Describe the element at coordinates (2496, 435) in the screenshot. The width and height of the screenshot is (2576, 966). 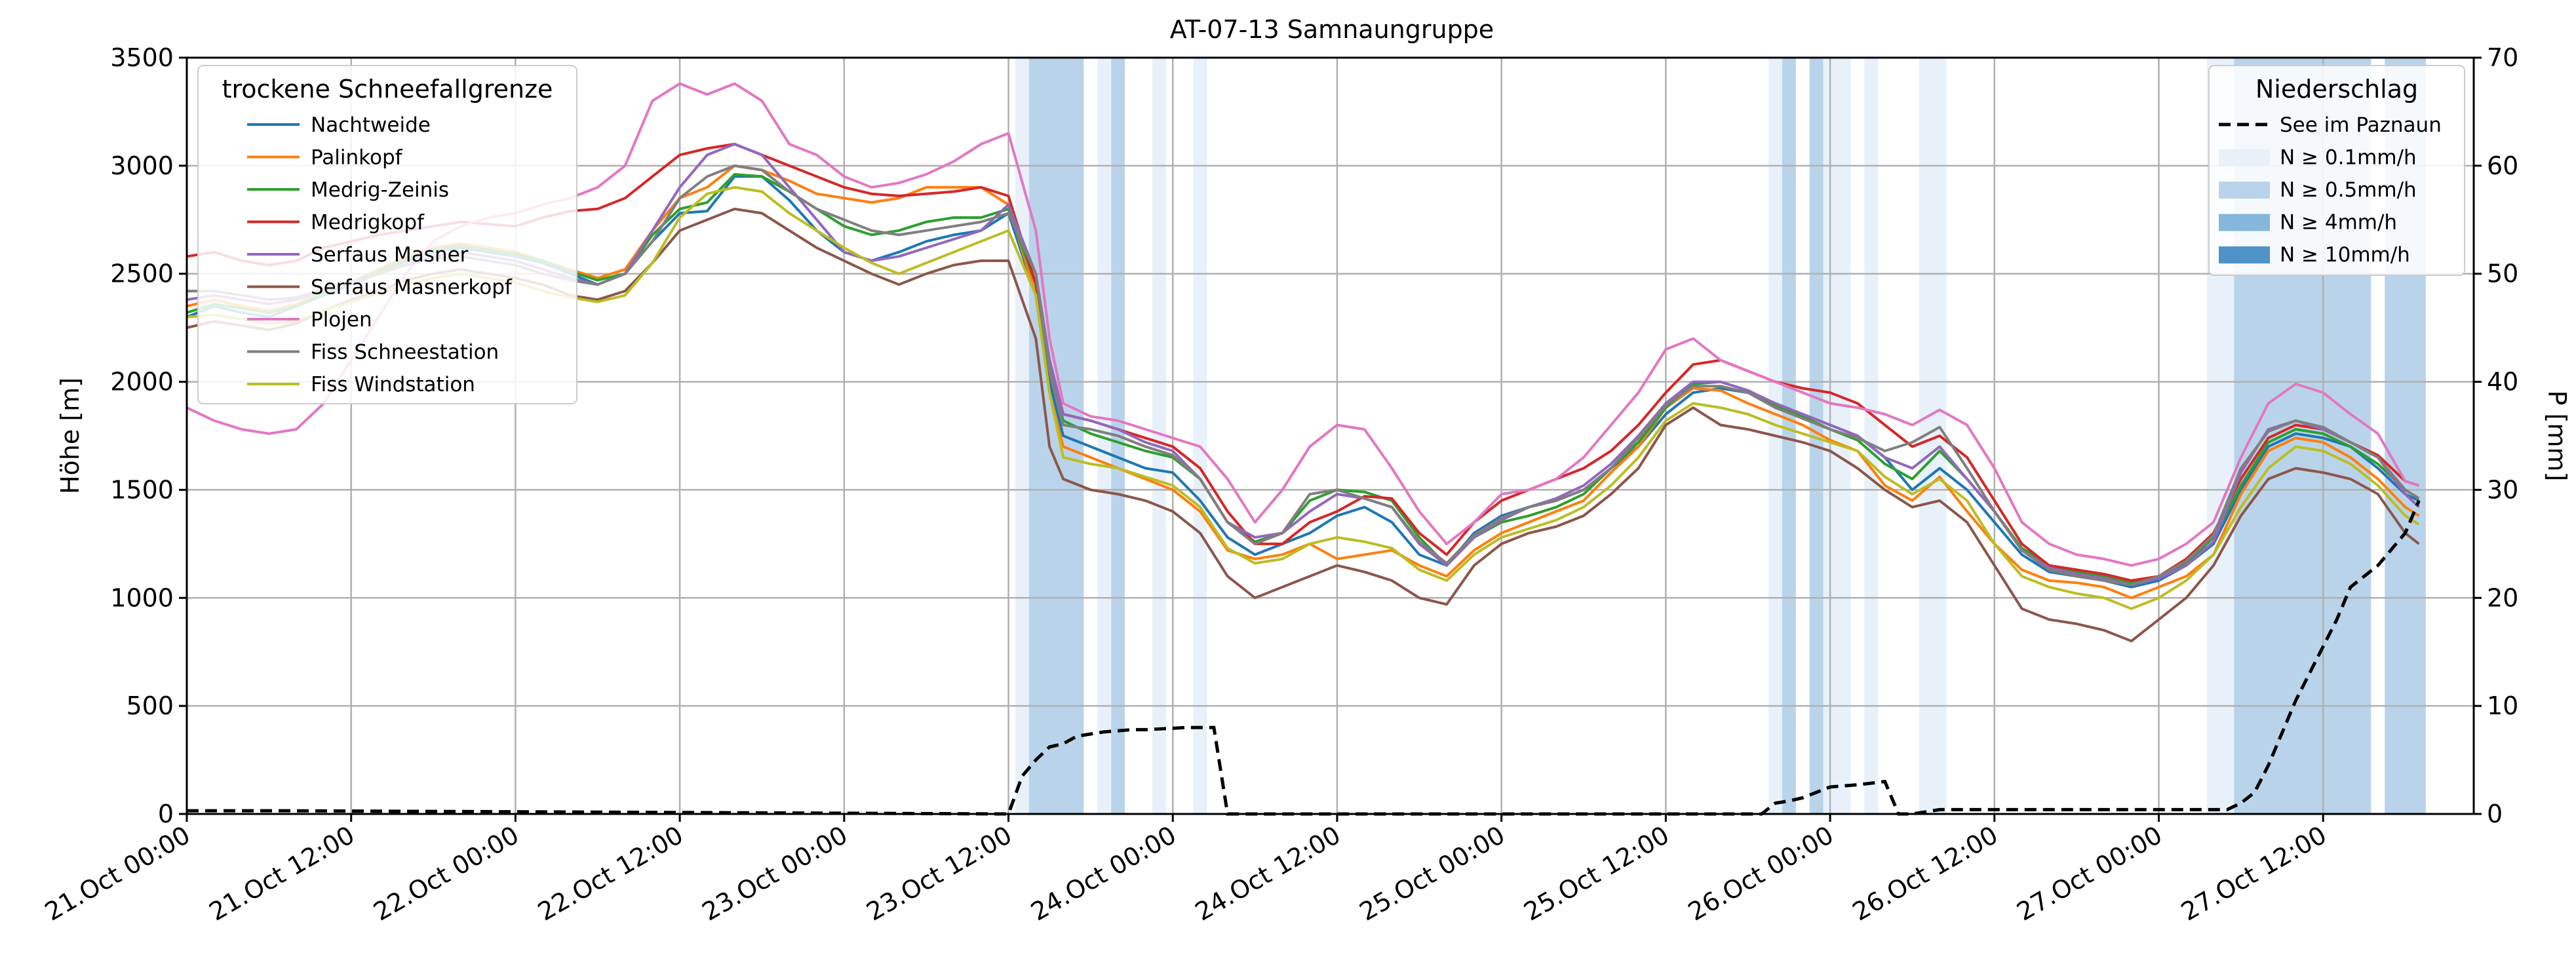
I see `y-axis-right: 0 10 20 30 40 50 60 70` at that location.